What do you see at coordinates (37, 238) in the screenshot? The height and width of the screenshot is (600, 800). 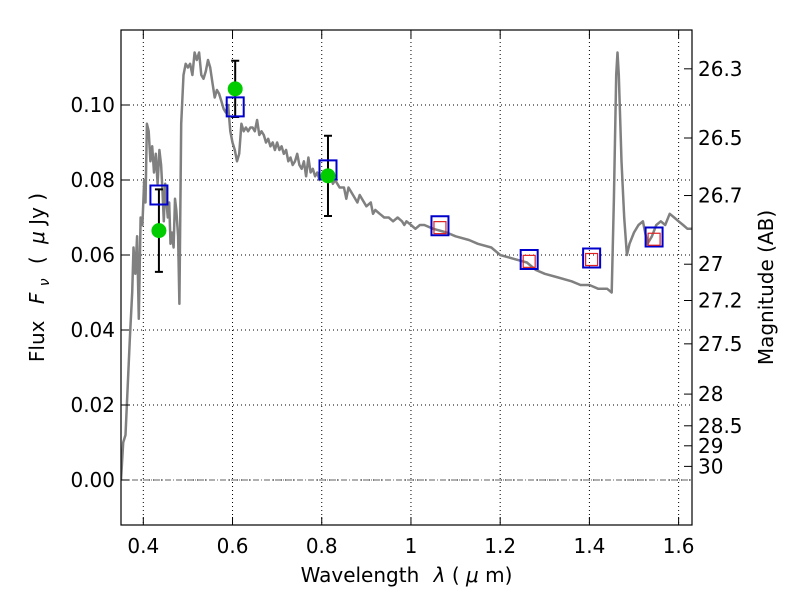 I see `y-axis-label-unit-mu: μ` at bounding box center [37, 238].